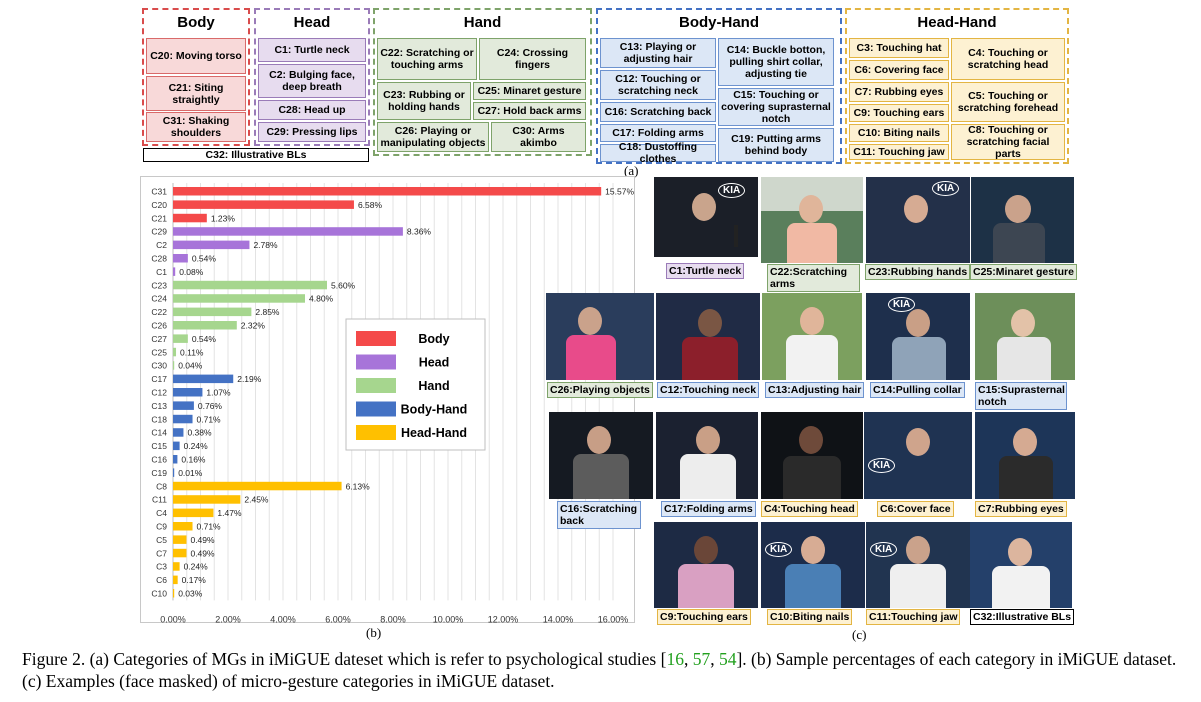 This screenshot has width=1201, height=702. Describe the element at coordinates (434, 363) in the screenshot. I see `legend-label: Head` at that location.